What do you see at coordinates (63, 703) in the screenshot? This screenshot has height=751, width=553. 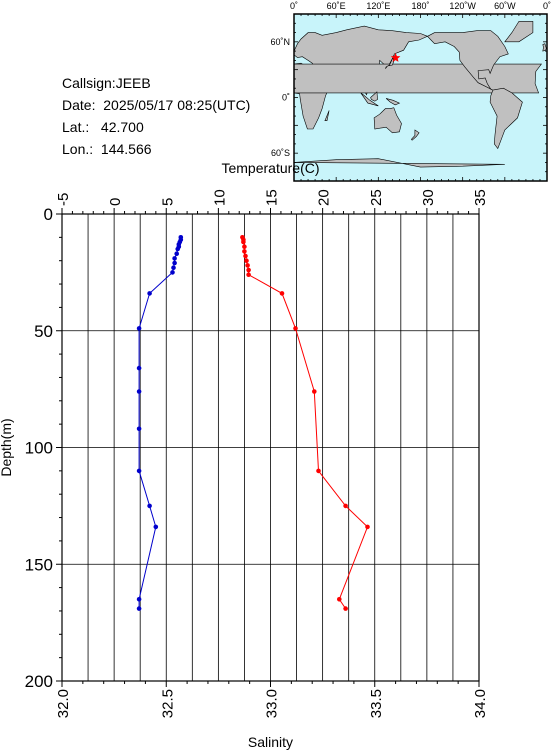 I see `salinity-tick-label: 32.0` at bounding box center [63, 703].